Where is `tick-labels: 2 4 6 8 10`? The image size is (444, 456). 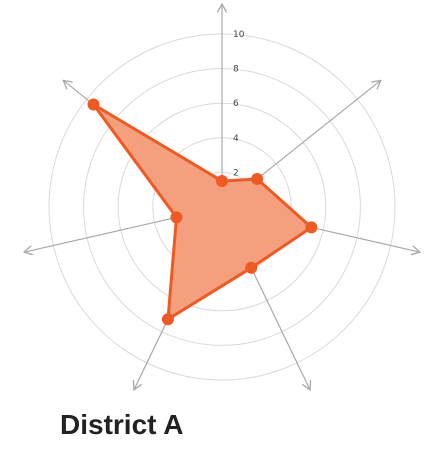 tick-labels: 2 4 6 8 10 is located at coordinates (239, 104).